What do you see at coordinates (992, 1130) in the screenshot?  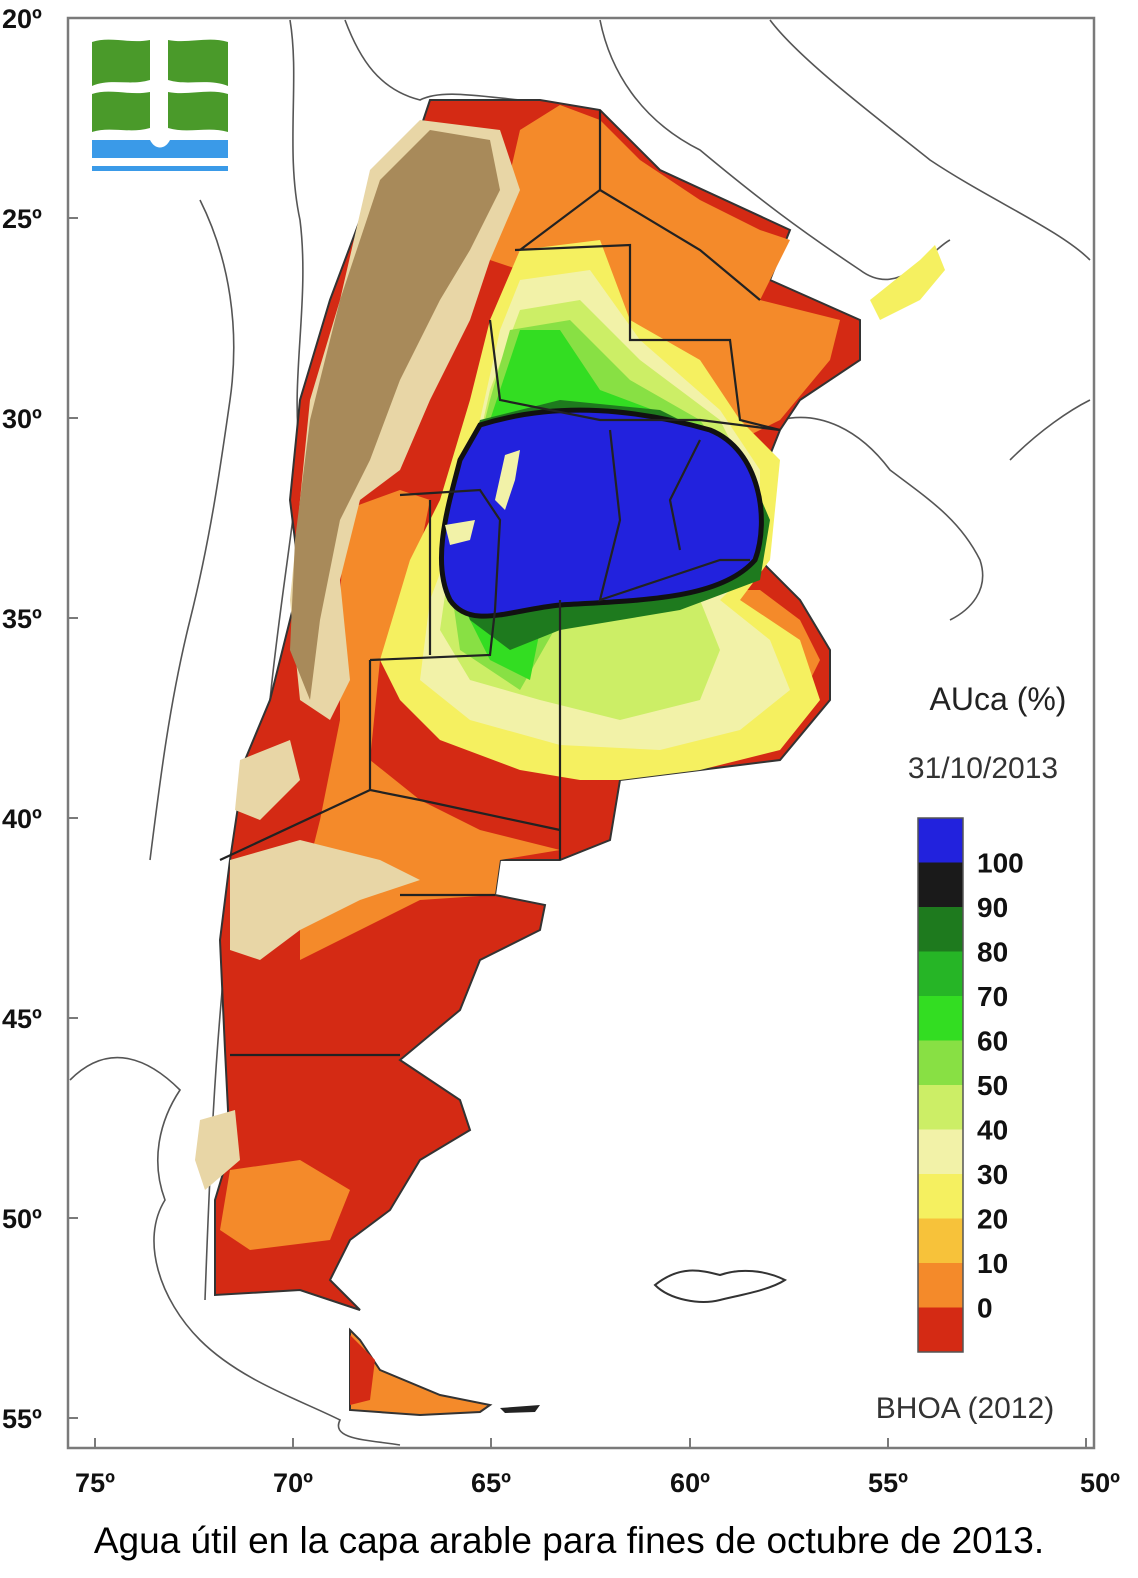 I see `legend-label-40: 40` at bounding box center [992, 1130].